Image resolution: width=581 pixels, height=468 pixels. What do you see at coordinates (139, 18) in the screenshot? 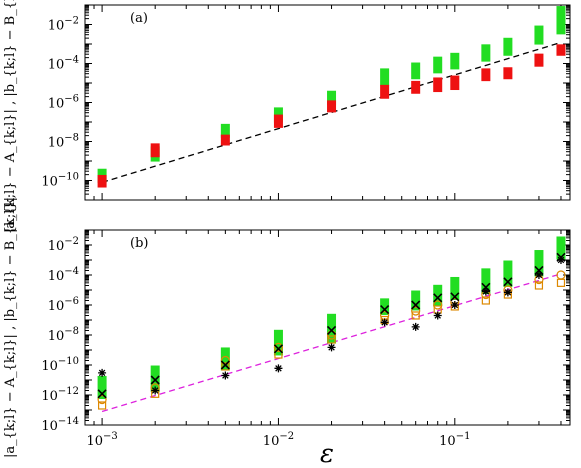
I see `panel-a-label: (a)` at bounding box center [139, 18].